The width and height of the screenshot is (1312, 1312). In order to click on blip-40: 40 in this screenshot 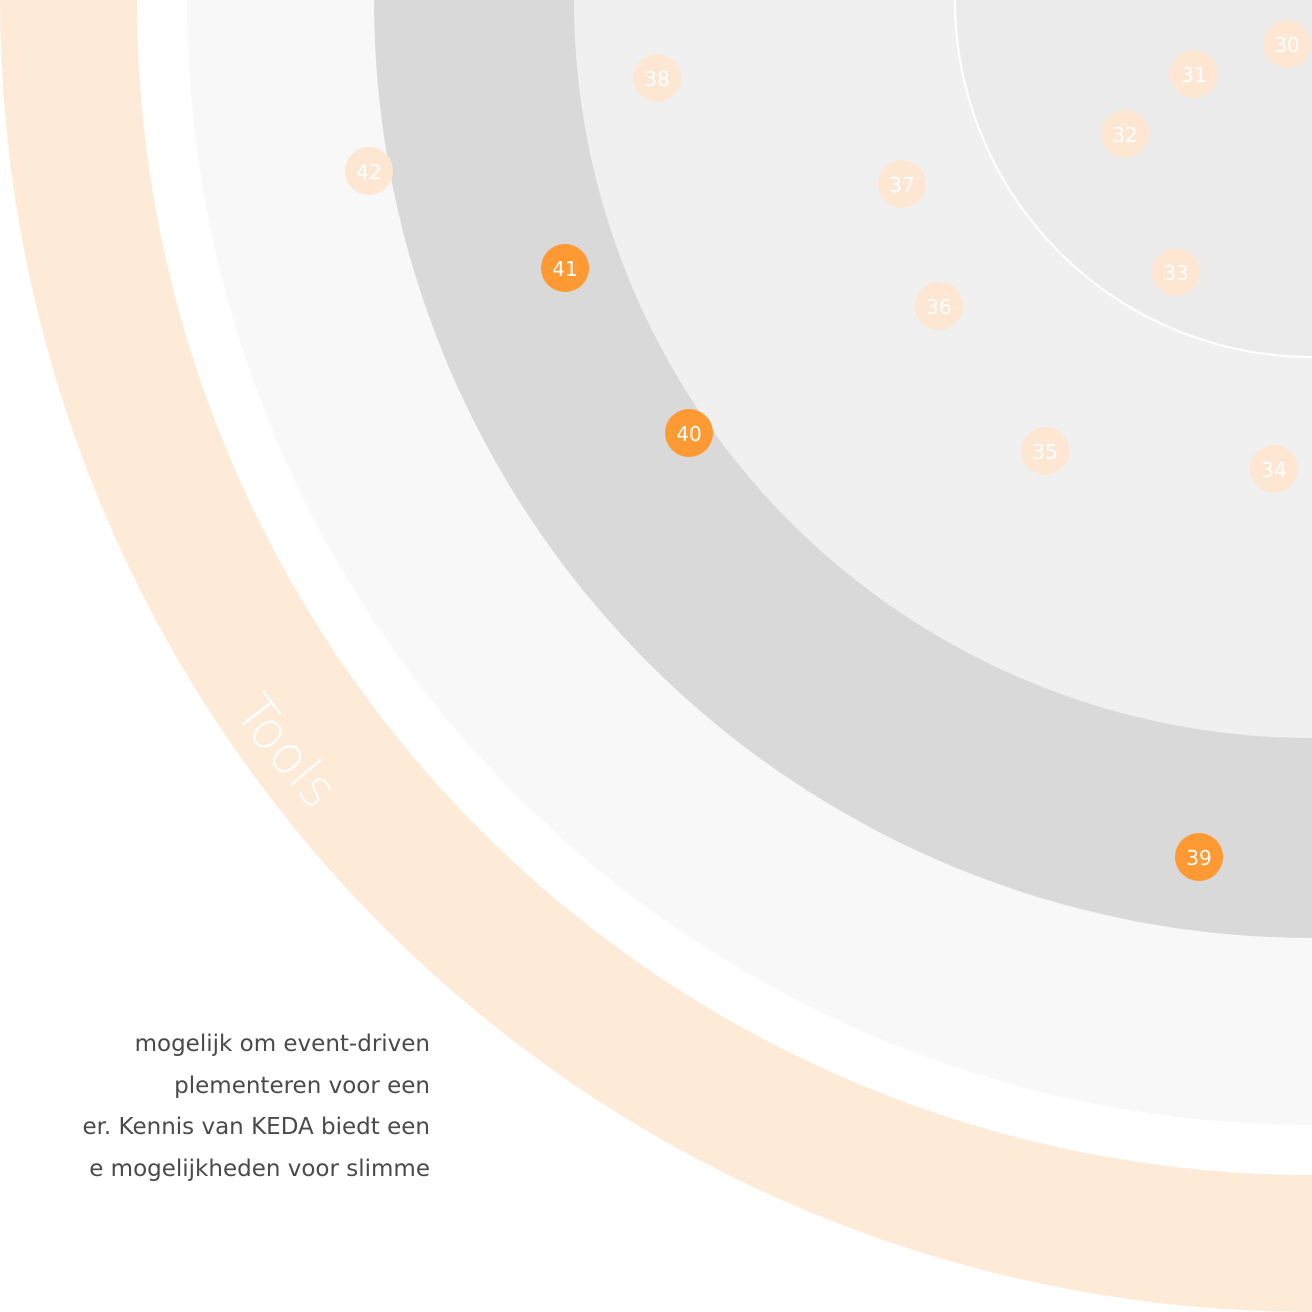, I will do `click(689, 433)`.